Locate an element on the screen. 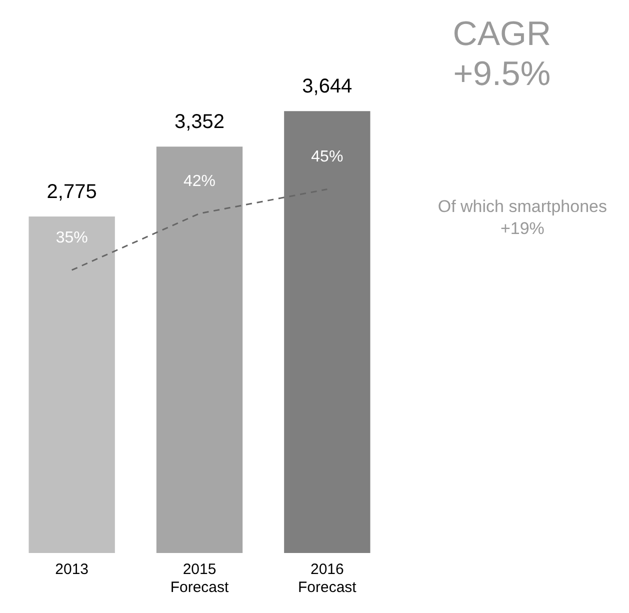 This screenshot has height=613, width=629. text: CAGR +9.5% is located at coordinates (501, 54).